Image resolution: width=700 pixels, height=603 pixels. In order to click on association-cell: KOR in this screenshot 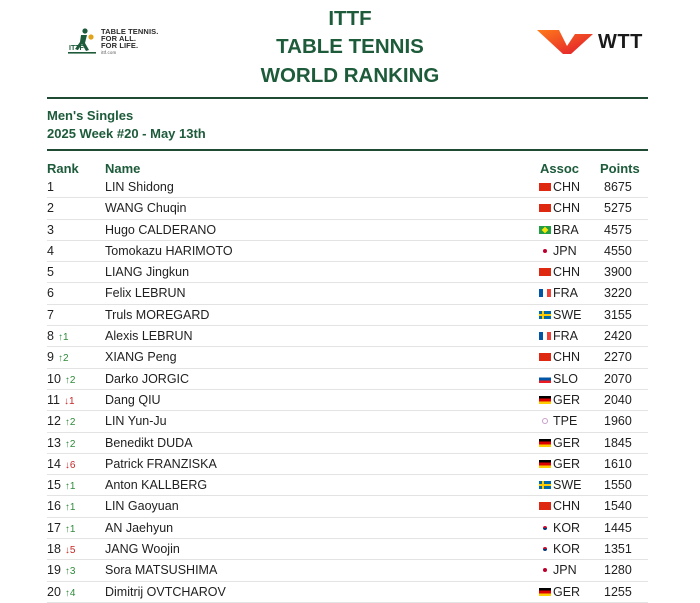, I will do `click(559, 549)`.